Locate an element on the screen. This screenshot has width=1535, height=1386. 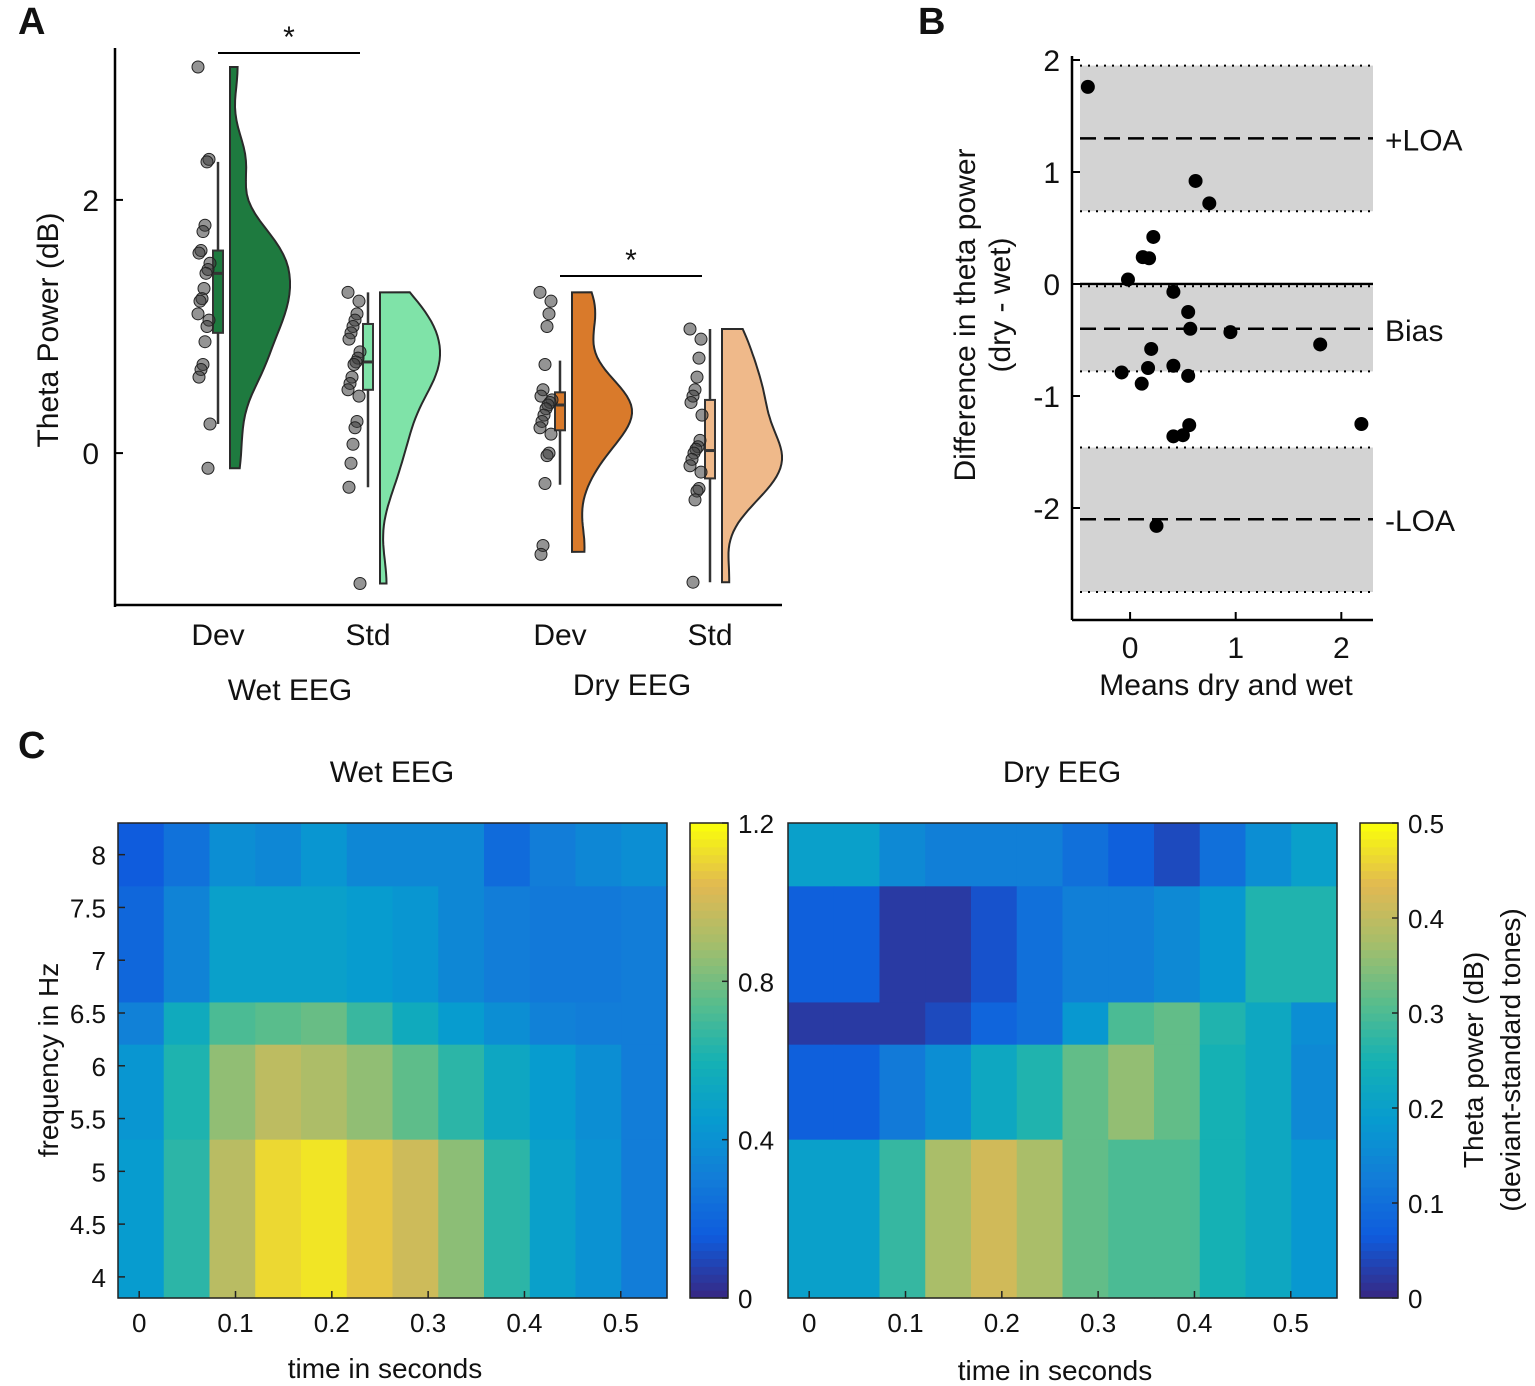
raincloud-y-label: Theta Power (dB) is located at coordinates (48, 329).